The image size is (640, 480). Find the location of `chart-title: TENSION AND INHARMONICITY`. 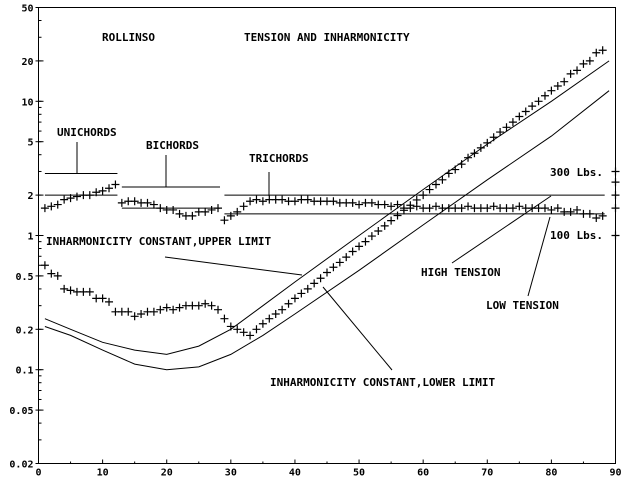

chart-title: TENSION AND INHARMONICITY is located at coordinates (327, 37).